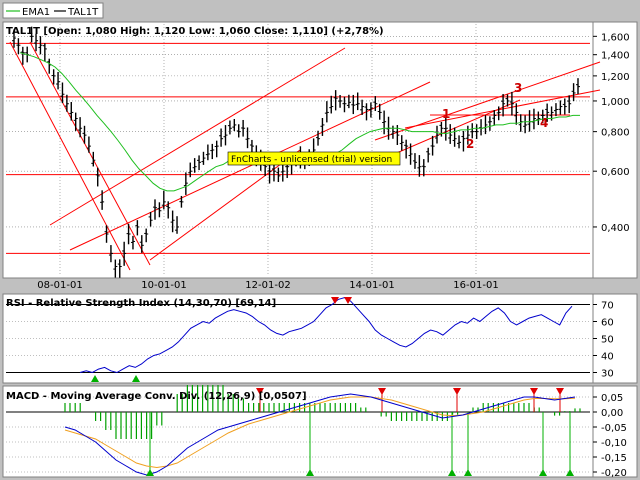  I want to click on rsi-line, so click(326, 335).